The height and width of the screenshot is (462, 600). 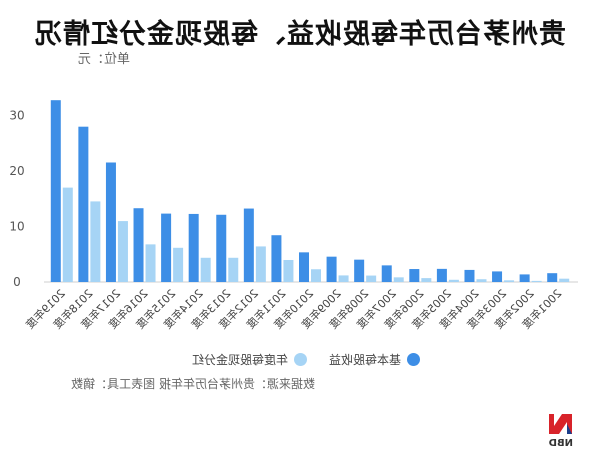 I want to click on y-tick-label: 30, so click(x=16, y=116).